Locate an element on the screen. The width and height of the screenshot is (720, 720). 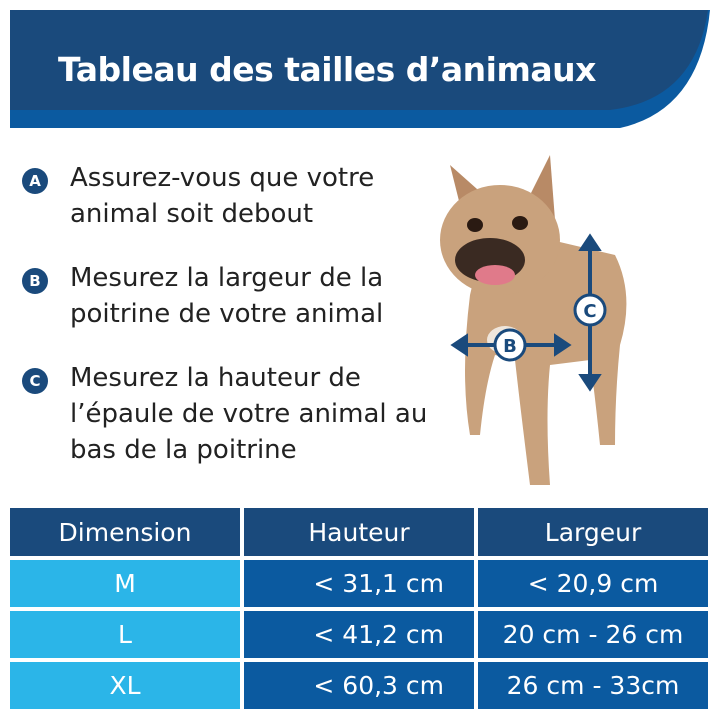
width-cell: < 20,9 cm is located at coordinates (593, 583).